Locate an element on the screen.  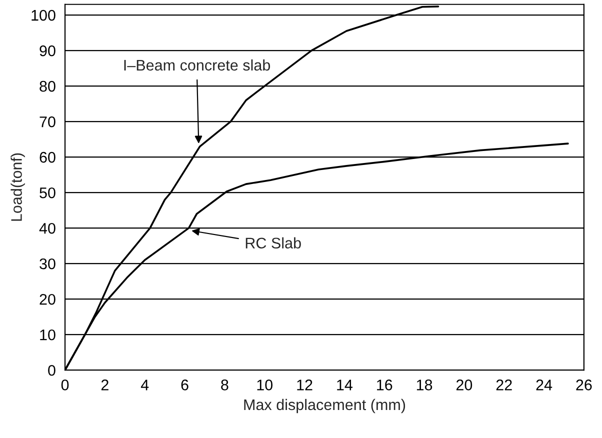
x-tick-label: 14 is located at coordinates (344, 385).